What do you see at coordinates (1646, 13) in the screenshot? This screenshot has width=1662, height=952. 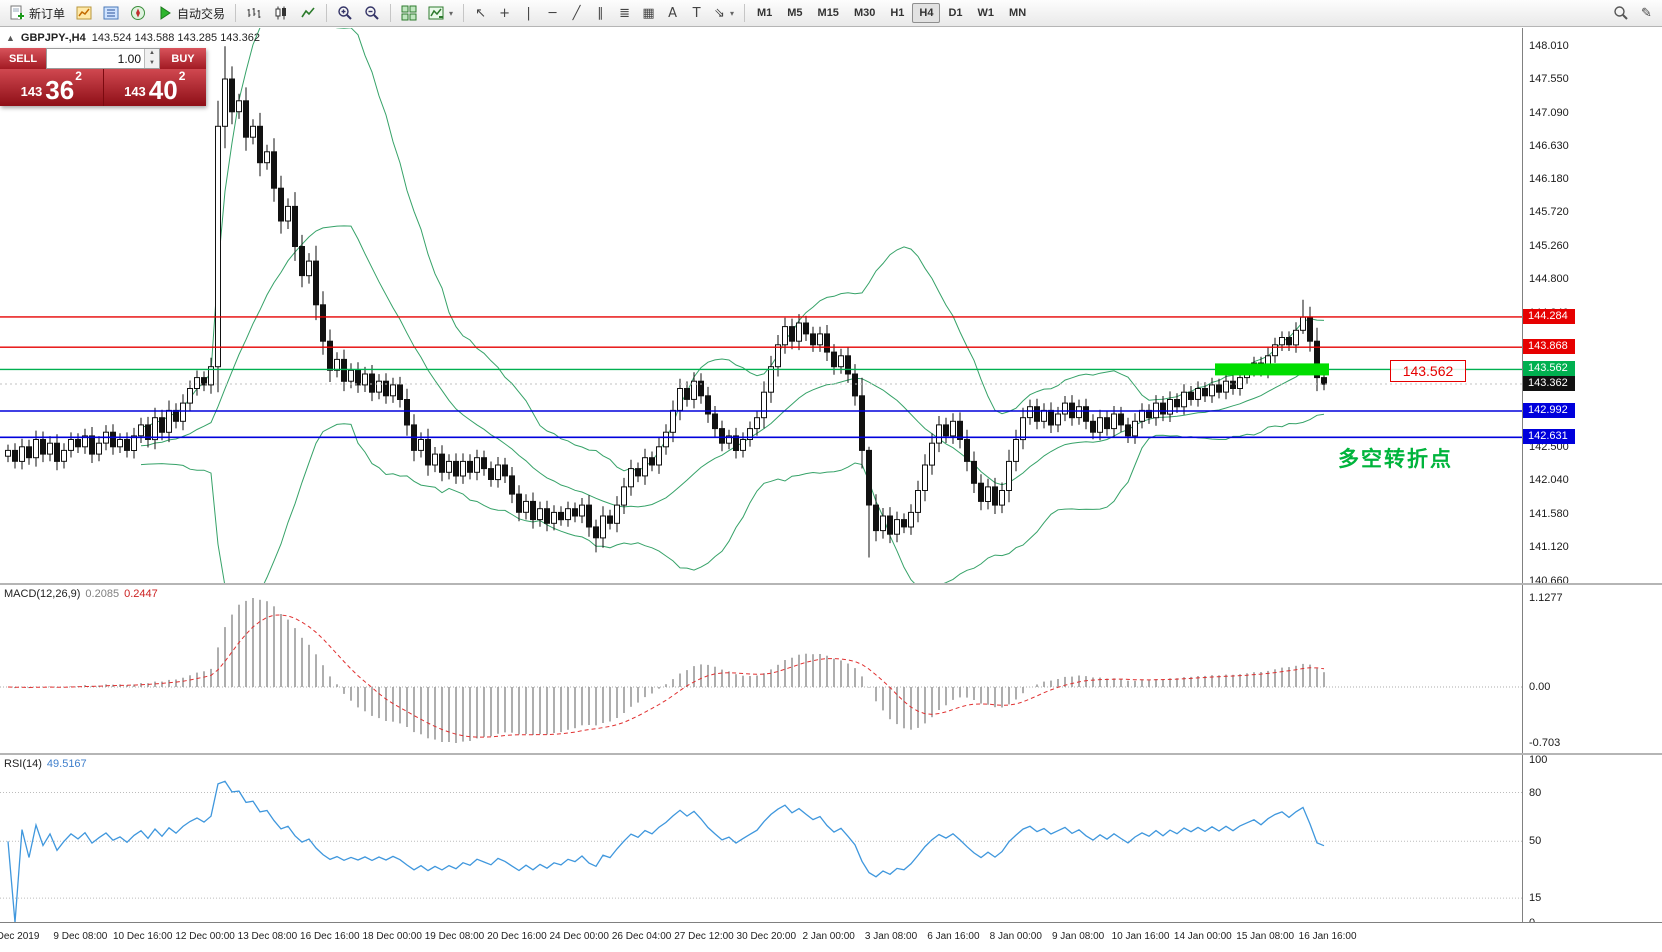 I see `compose-button: ✎` at bounding box center [1646, 13].